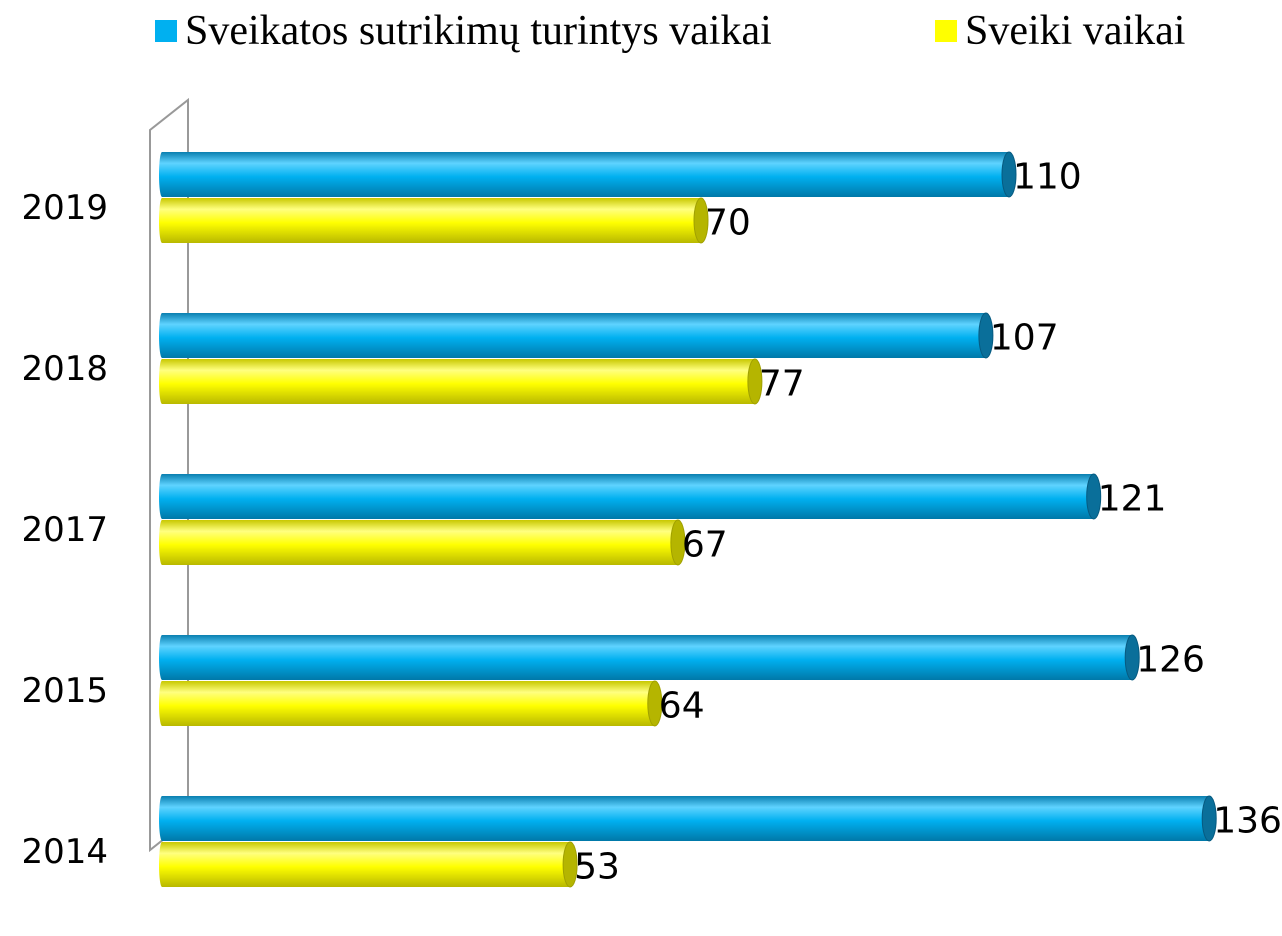  Describe the element at coordinates (1170, 660) in the screenshot. I see `value-label: 126` at that location.